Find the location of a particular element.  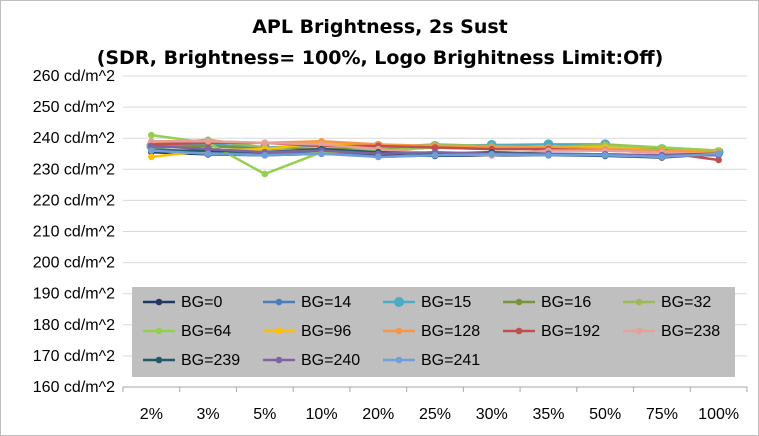

x-tick-label: 10% is located at coordinates (322, 414).